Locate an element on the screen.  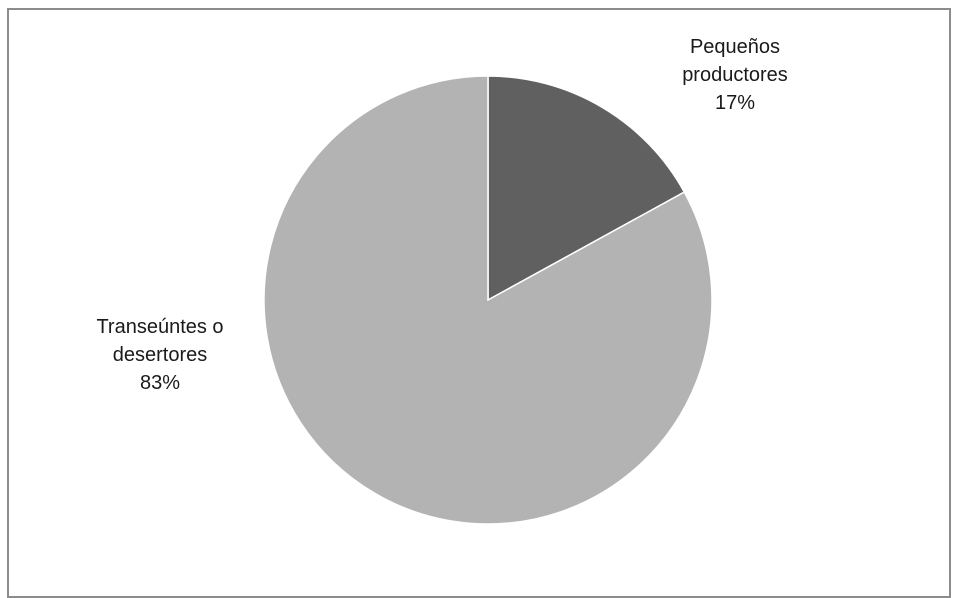
slice-label-line: Pequeños is located at coordinates (735, 47).